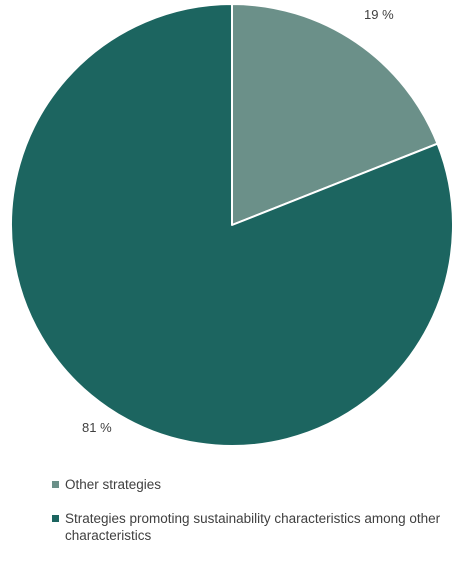 The height and width of the screenshot is (561, 452). Describe the element at coordinates (247, 484) in the screenshot. I see `legend-item-other-strategies: Other strategies` at that location.